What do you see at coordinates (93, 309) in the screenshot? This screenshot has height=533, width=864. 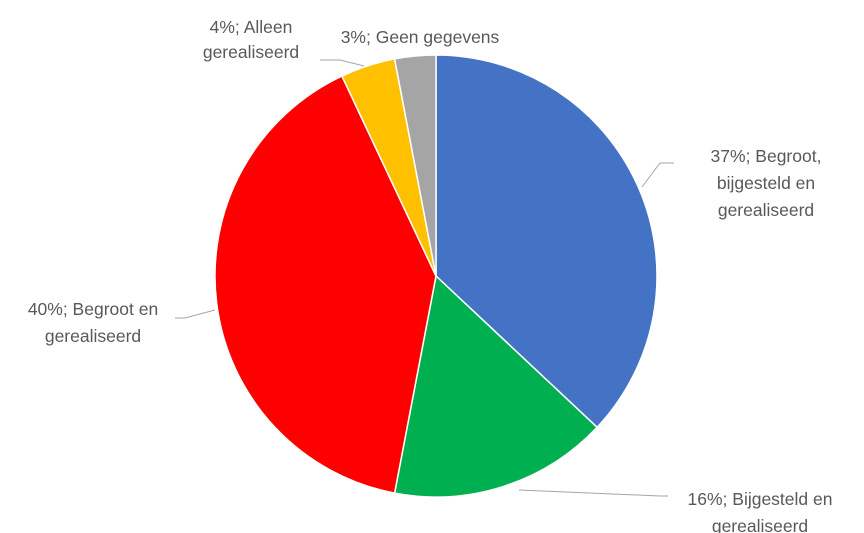 I see `data-label-line: 40%; Begroot en` at bounding box center [93, 309].